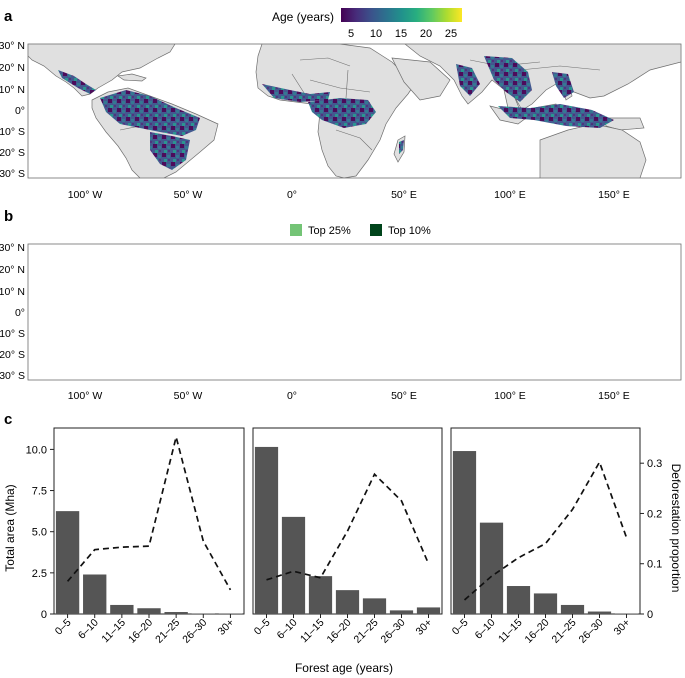 The height and width of the screenshot is (678, 685). Describe the element at coordinates (329, 231) in the screenshot. I see `legend-label-top25: Top 25%` at that location.